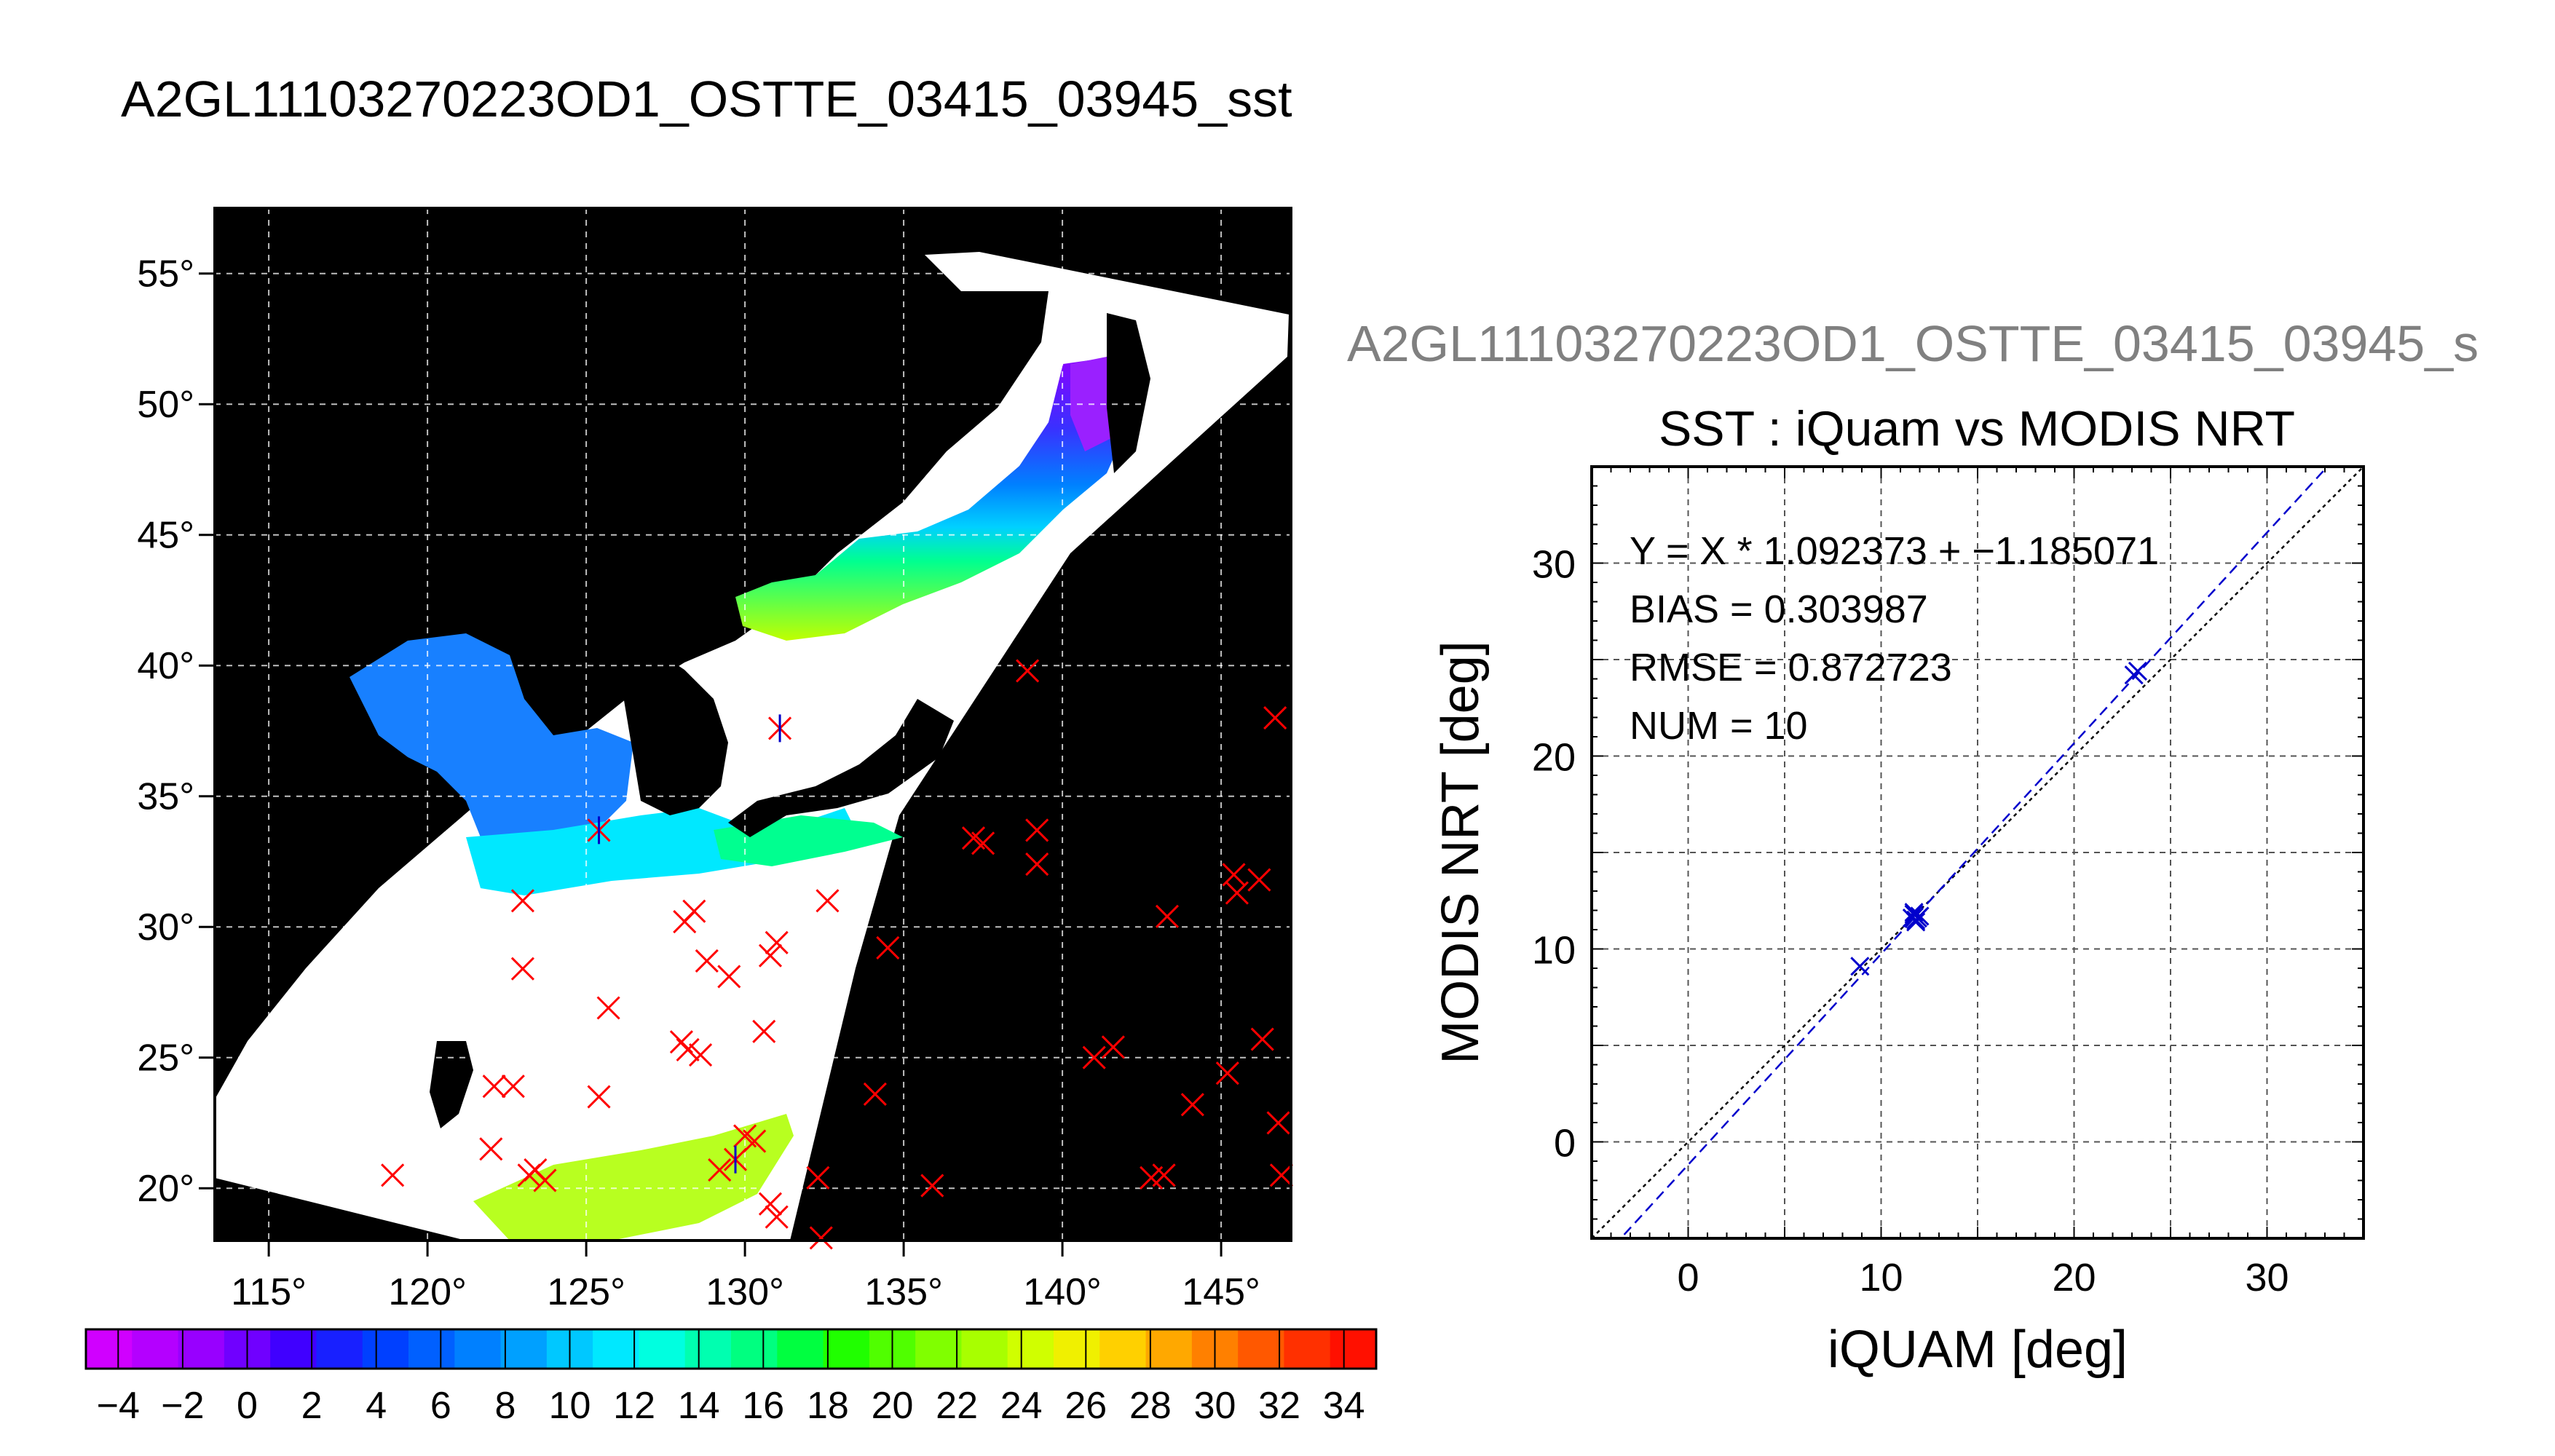  What do you see at coordinates (2267, 1277) in the screenshot?
I see `x-tick-label: 30` at bounding box center [2267, 1277].